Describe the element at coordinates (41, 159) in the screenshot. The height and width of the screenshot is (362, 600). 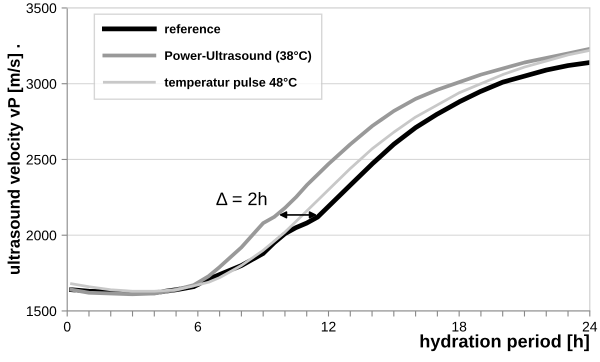
I see `y-tick-label: 2500` at that location.